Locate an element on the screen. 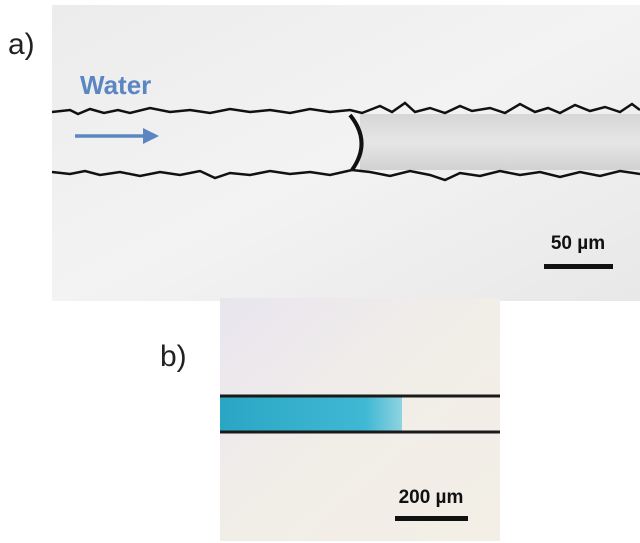 This screenshot has width=640, height=543. filled-channel is located at coordinates (500, 142).